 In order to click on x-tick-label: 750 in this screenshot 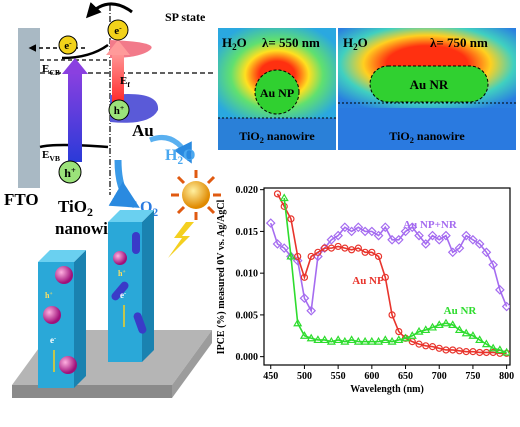, I will do `click(472, 376)`.